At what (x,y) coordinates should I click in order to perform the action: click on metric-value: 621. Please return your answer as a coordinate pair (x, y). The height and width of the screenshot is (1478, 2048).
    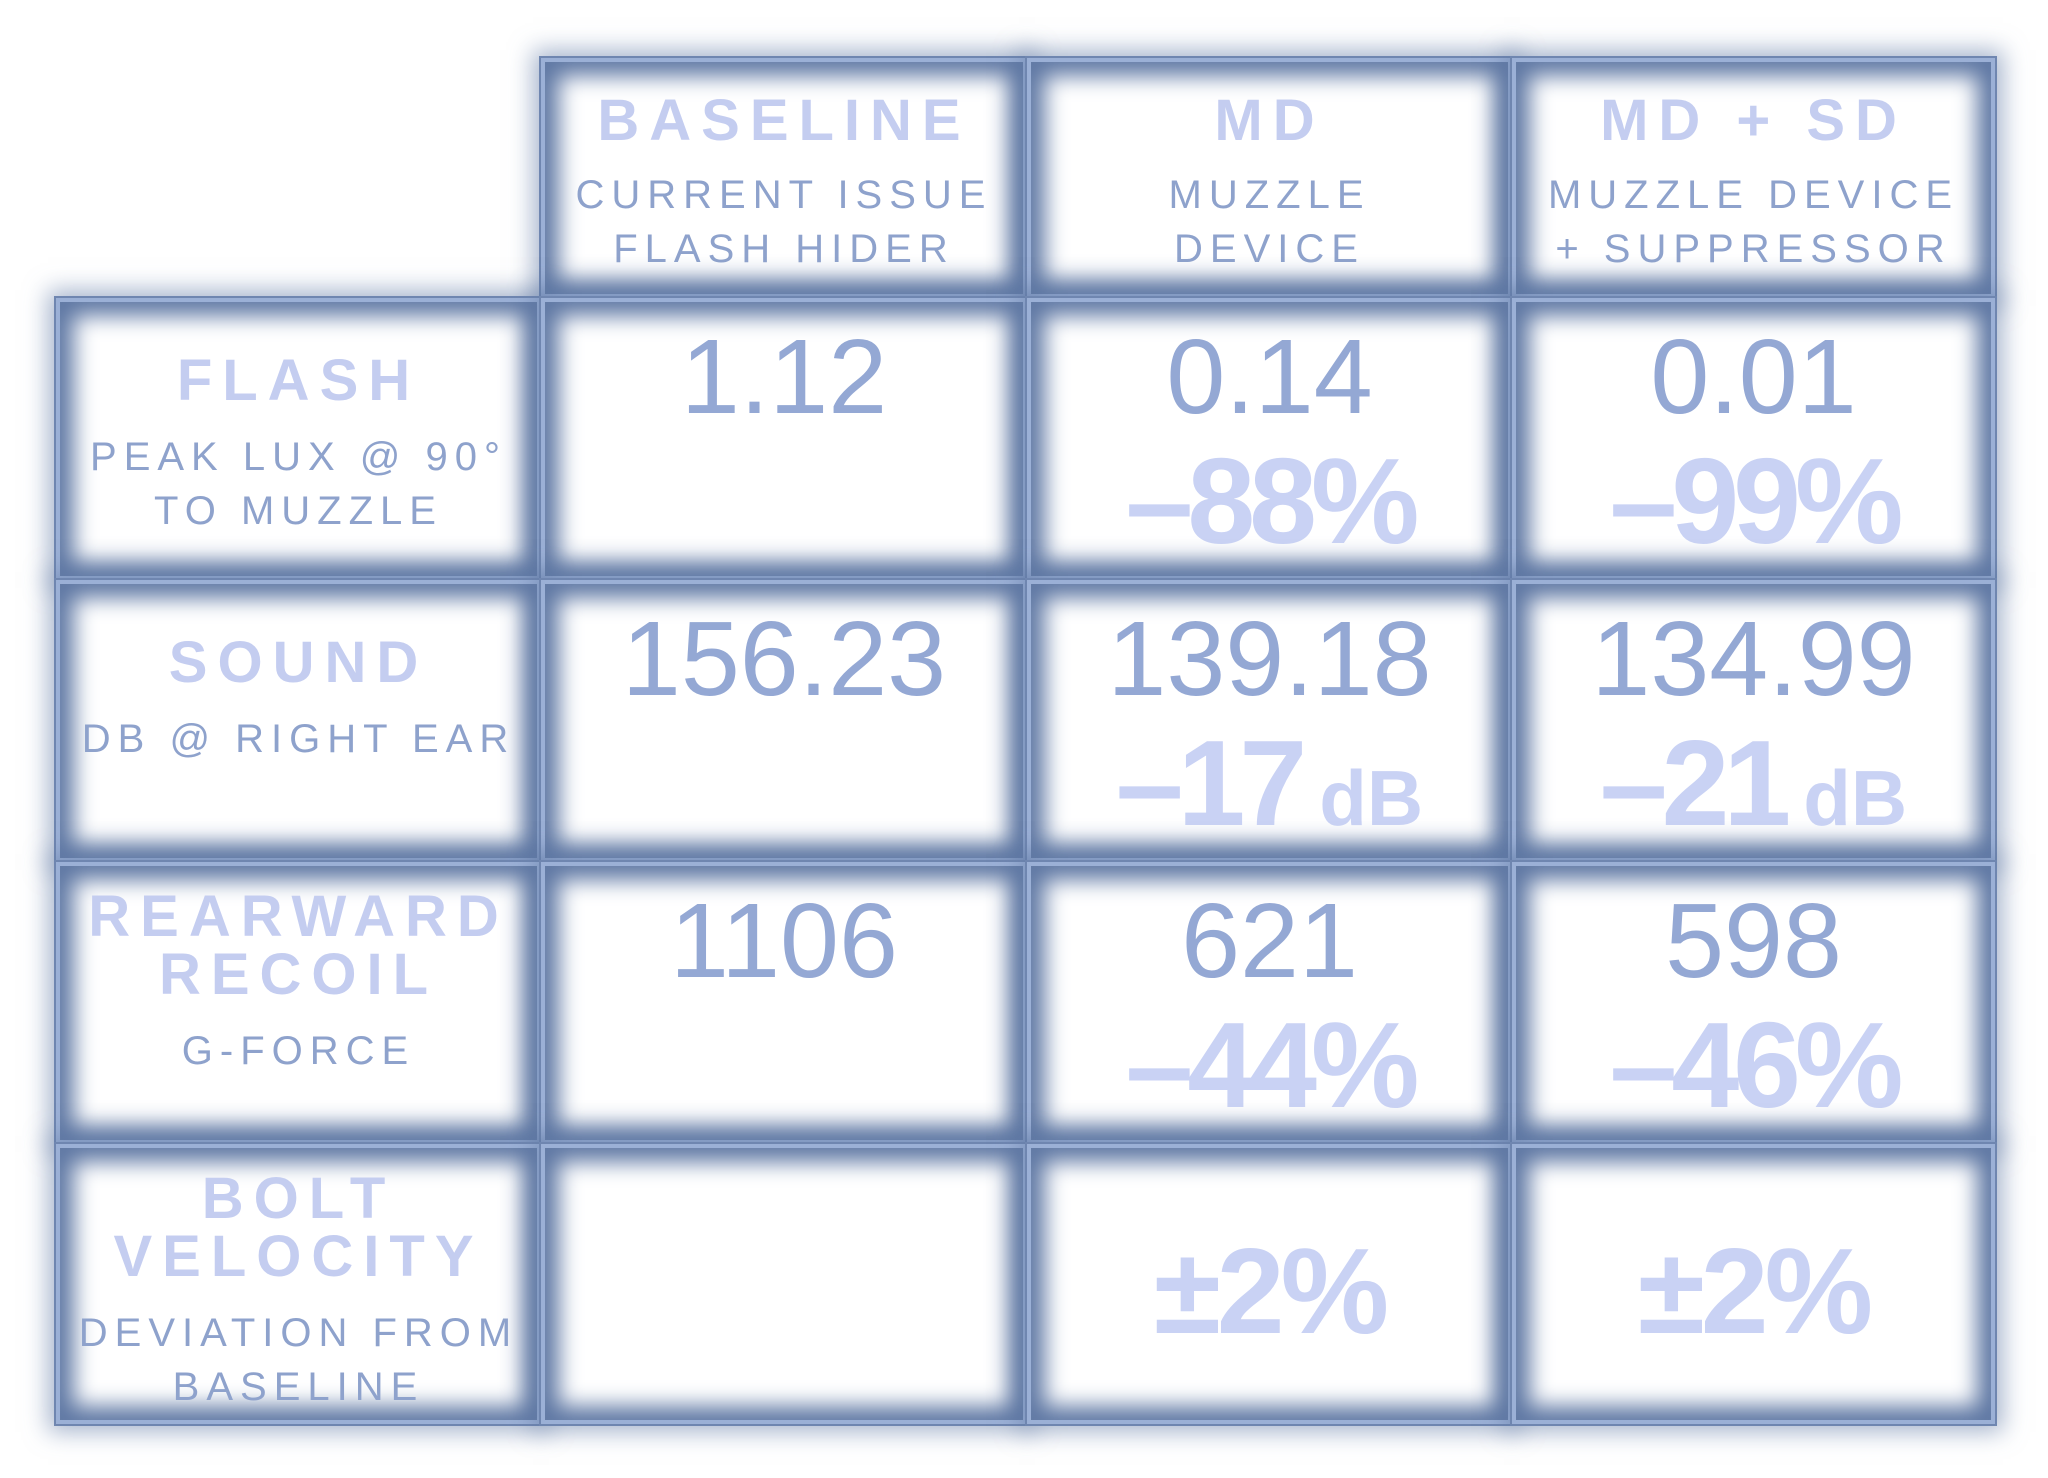
    Looking at the image, I should click on (1269, 941).